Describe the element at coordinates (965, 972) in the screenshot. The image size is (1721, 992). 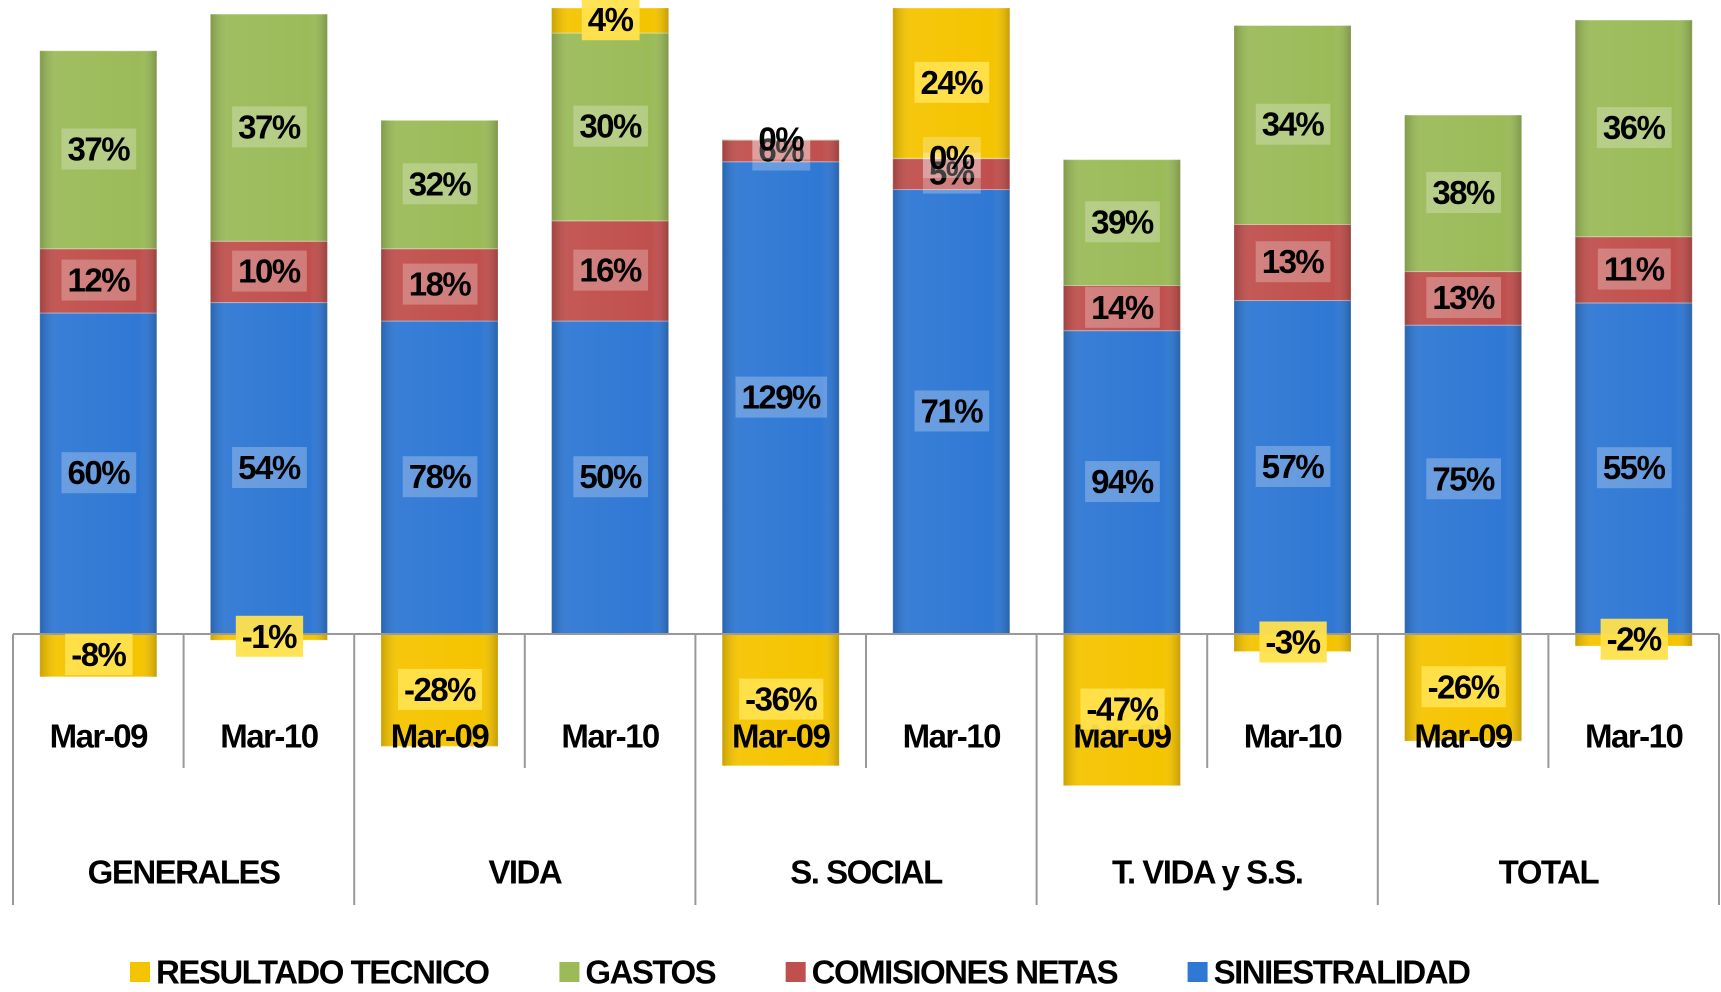
I see `legend-label: COMISIONES NETAS` at that location.